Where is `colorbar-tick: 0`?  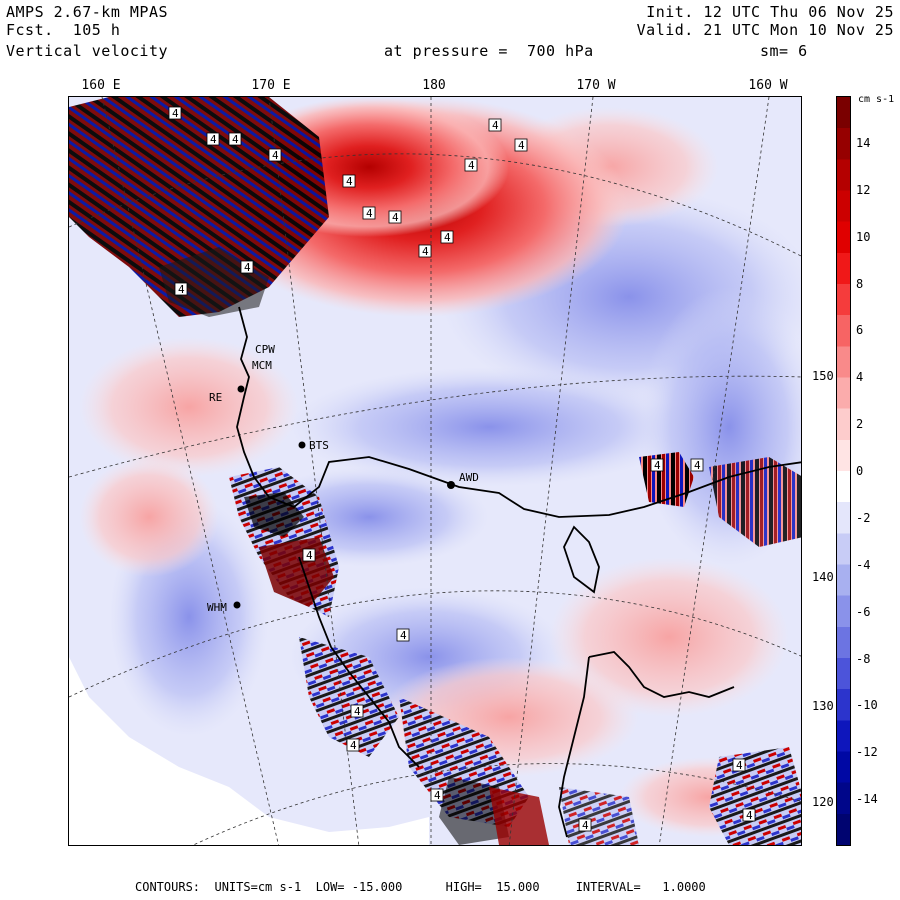 colorbar-tick: 0 is located at coordinates (860, 471).